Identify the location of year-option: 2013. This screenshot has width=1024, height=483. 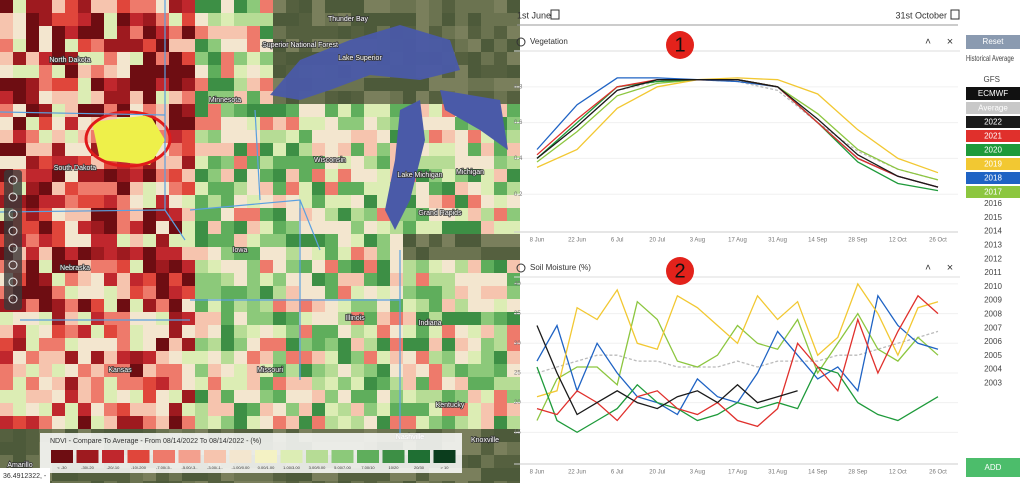
(993, 245).